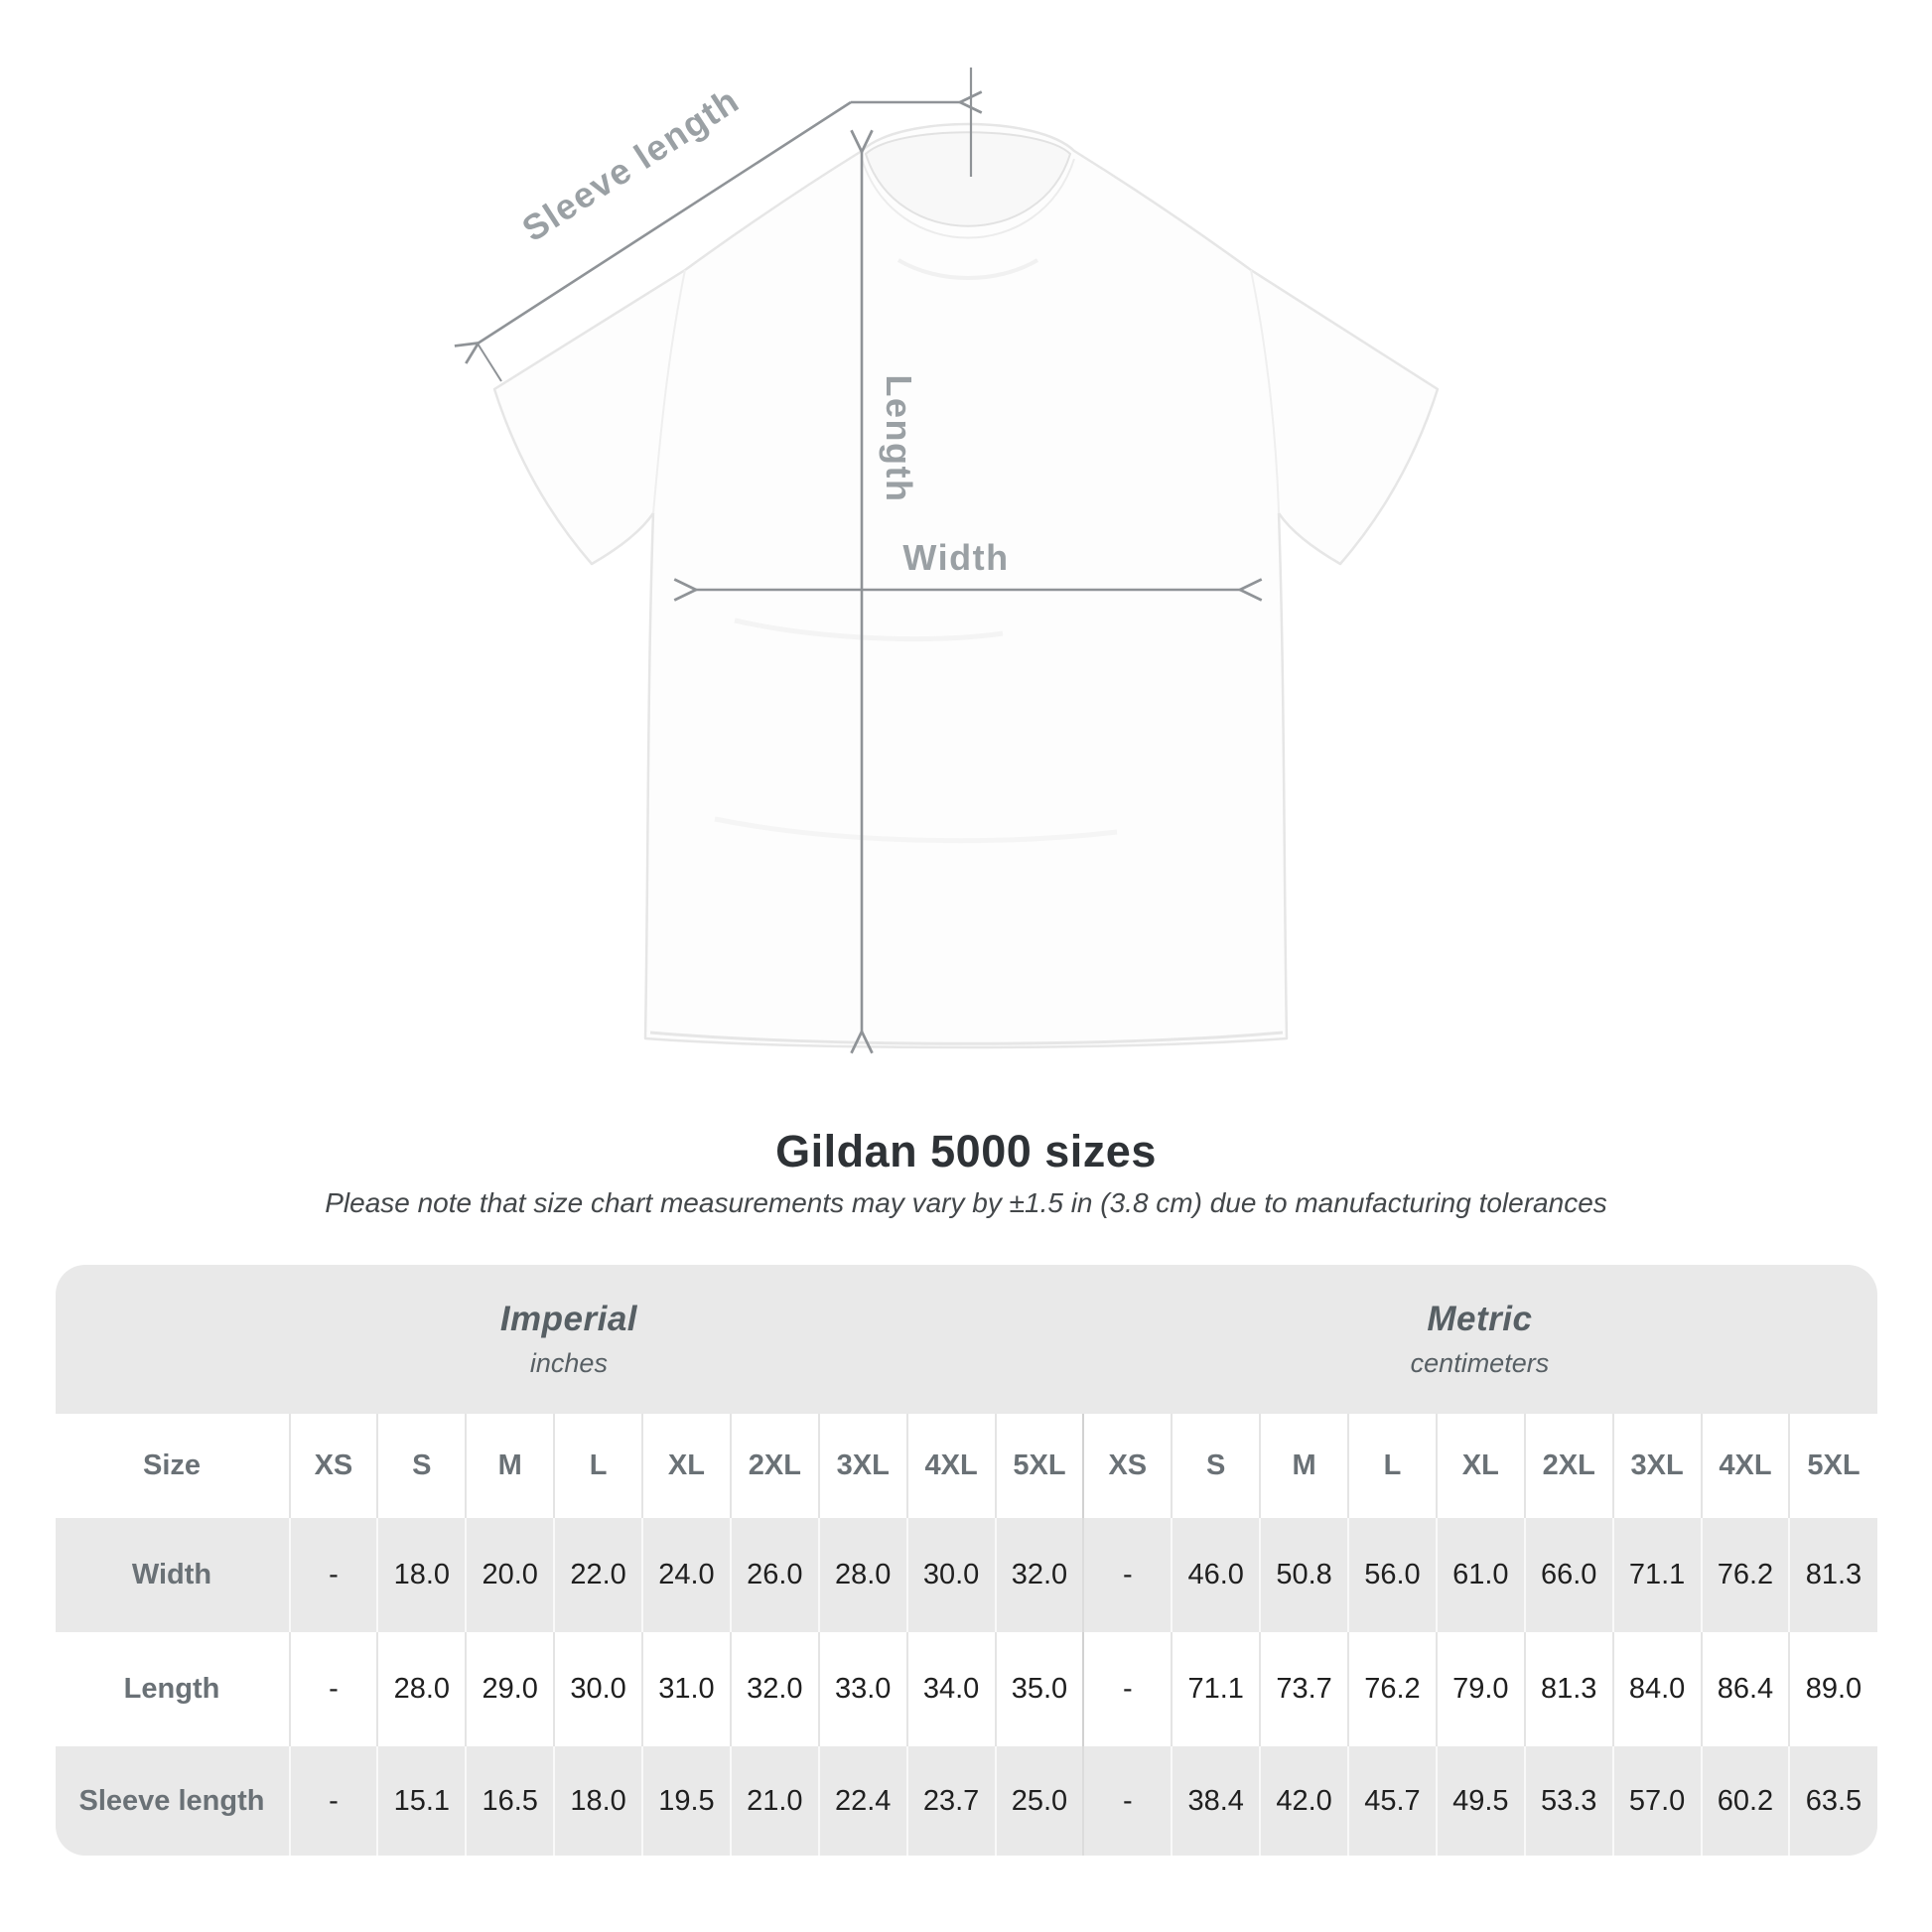 The width and height of the screenshot is (1932, 1932). Describe the element at coordinates (1215, 1575) in the screenshot. I see `metric-value-s: 46.0` at that location.